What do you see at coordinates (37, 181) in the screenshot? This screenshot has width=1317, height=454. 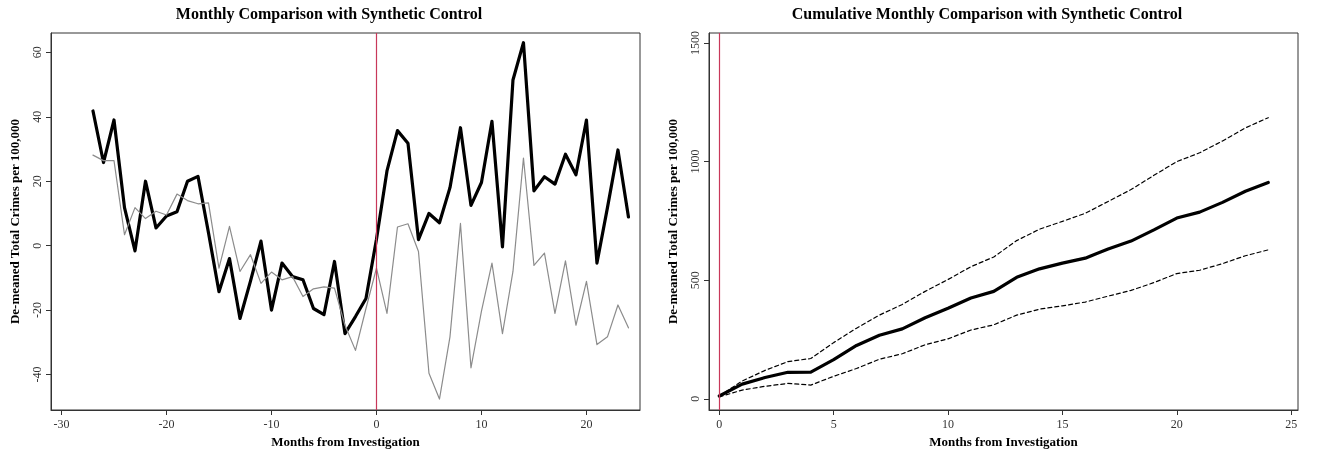 I see `y-tick-label: 20` at bounding box center [37, 181].